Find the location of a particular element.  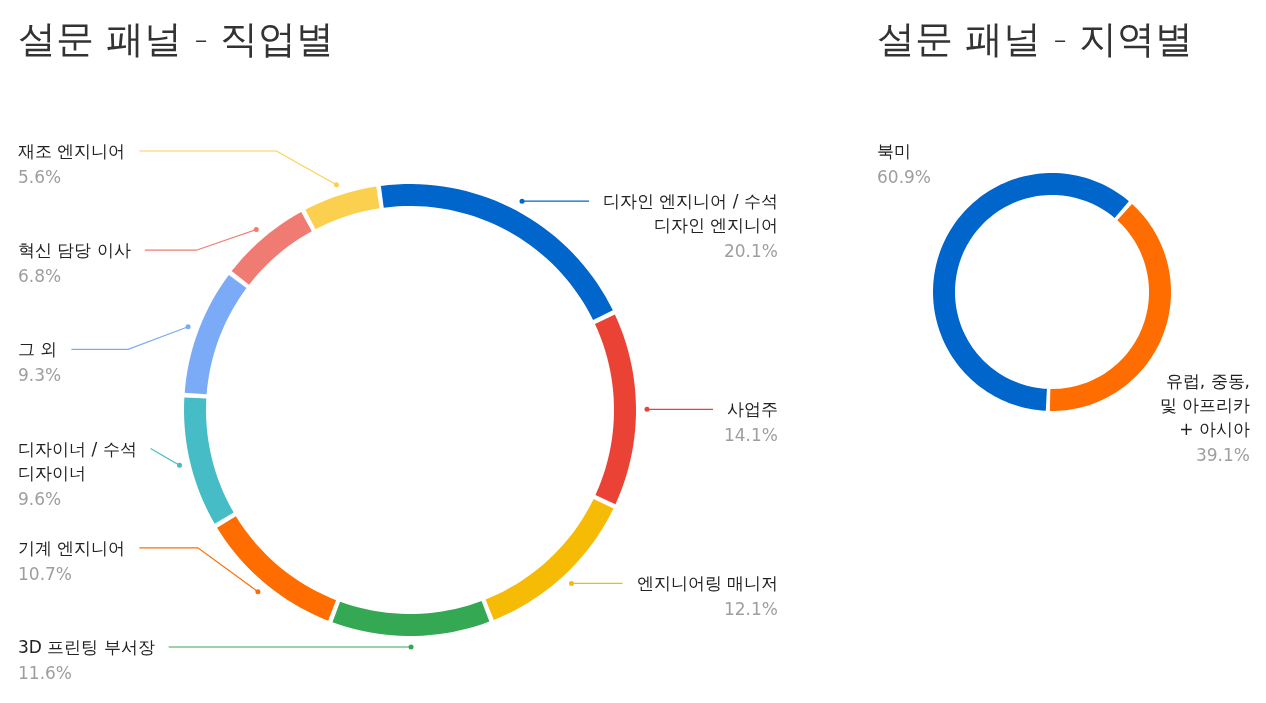

data-label: 12.1% is located at coordinates (750, 609).